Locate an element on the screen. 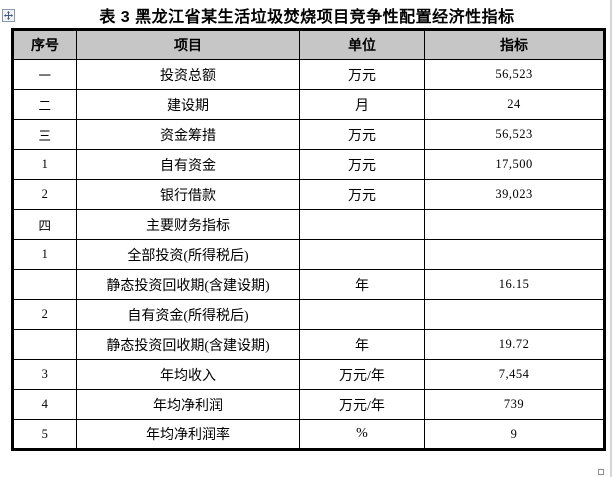 This screenshot has width=612, height=477. table-row: 二 建设期 月 24 is located at coordinates (308, 104).